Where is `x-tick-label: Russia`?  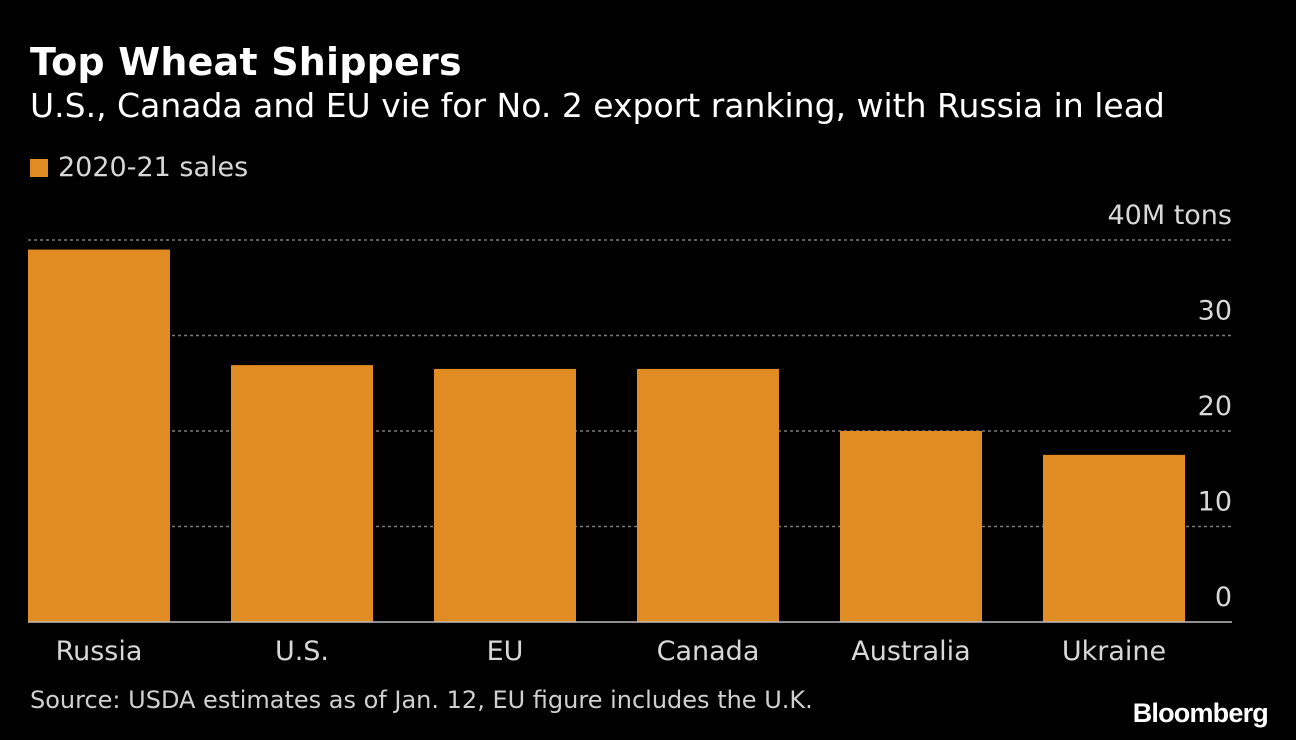
x-tick-label: Russia is located at coordinates (99, 651).